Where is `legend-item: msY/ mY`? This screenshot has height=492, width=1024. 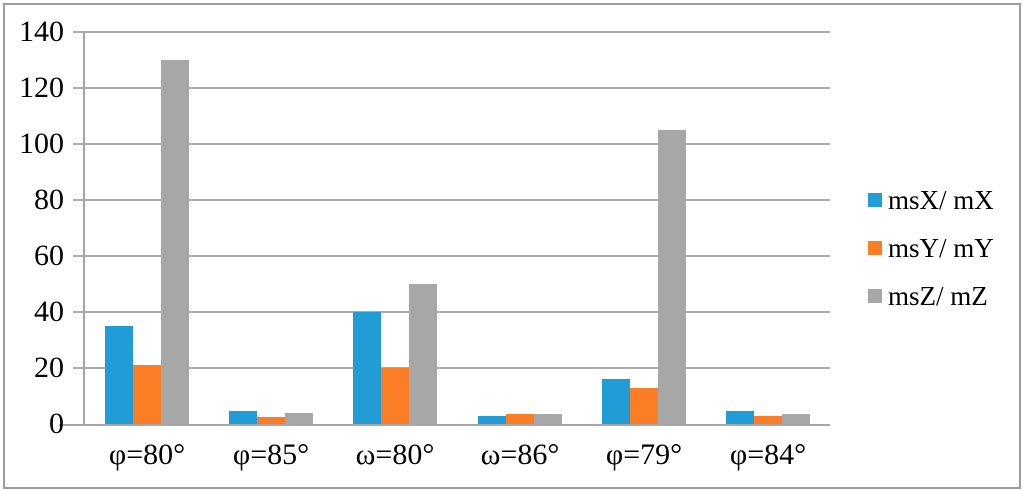
legend-item: msY/ mY is located at coordinates (931, 248).